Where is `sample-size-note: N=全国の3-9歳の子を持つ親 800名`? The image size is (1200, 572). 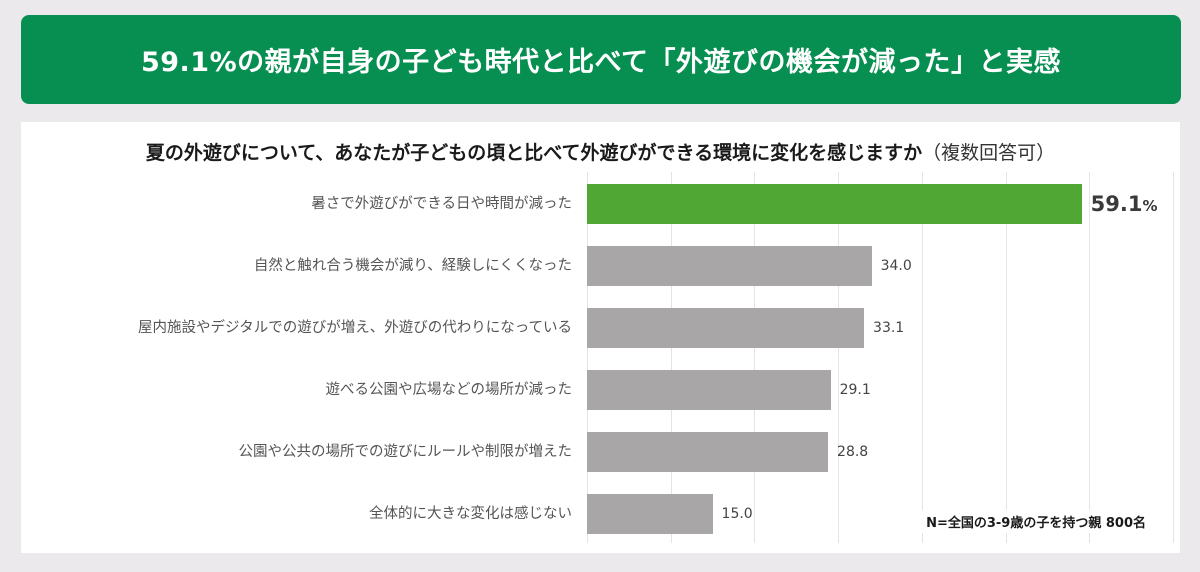 sample-size-note: N=全国の3-9歳の子を持つ親 800名 is located at coordinates (1036, 521).